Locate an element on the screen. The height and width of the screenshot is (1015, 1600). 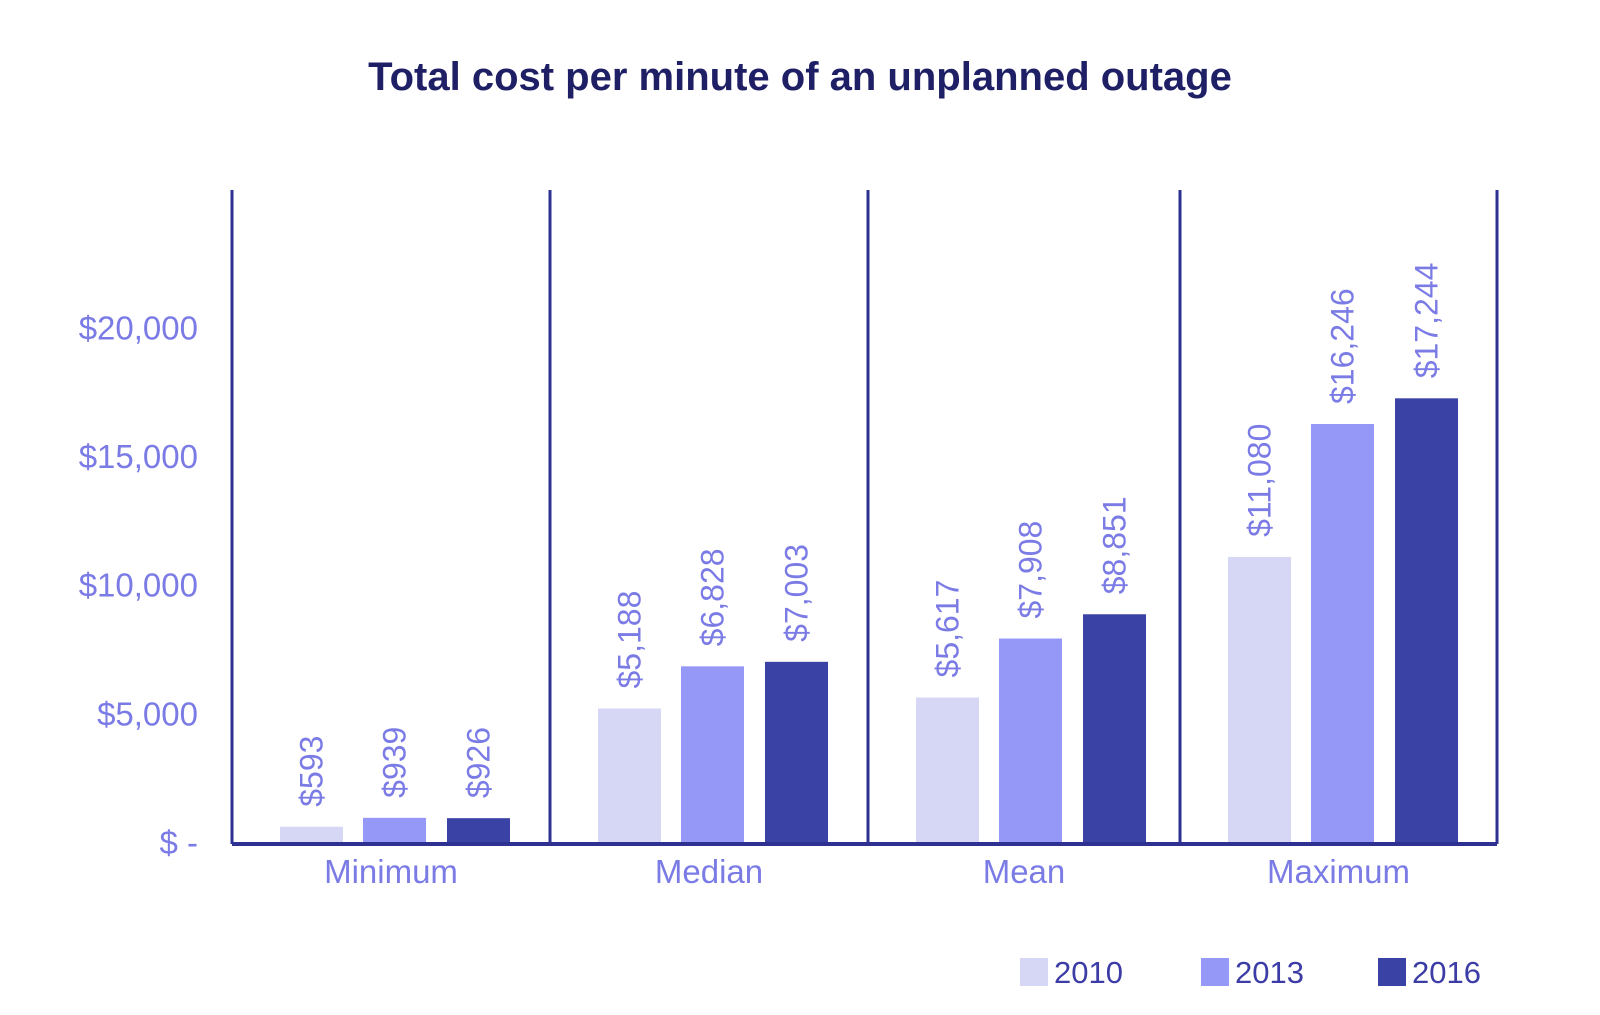
data-label: $6,828 is located at coordinates (713, 597).